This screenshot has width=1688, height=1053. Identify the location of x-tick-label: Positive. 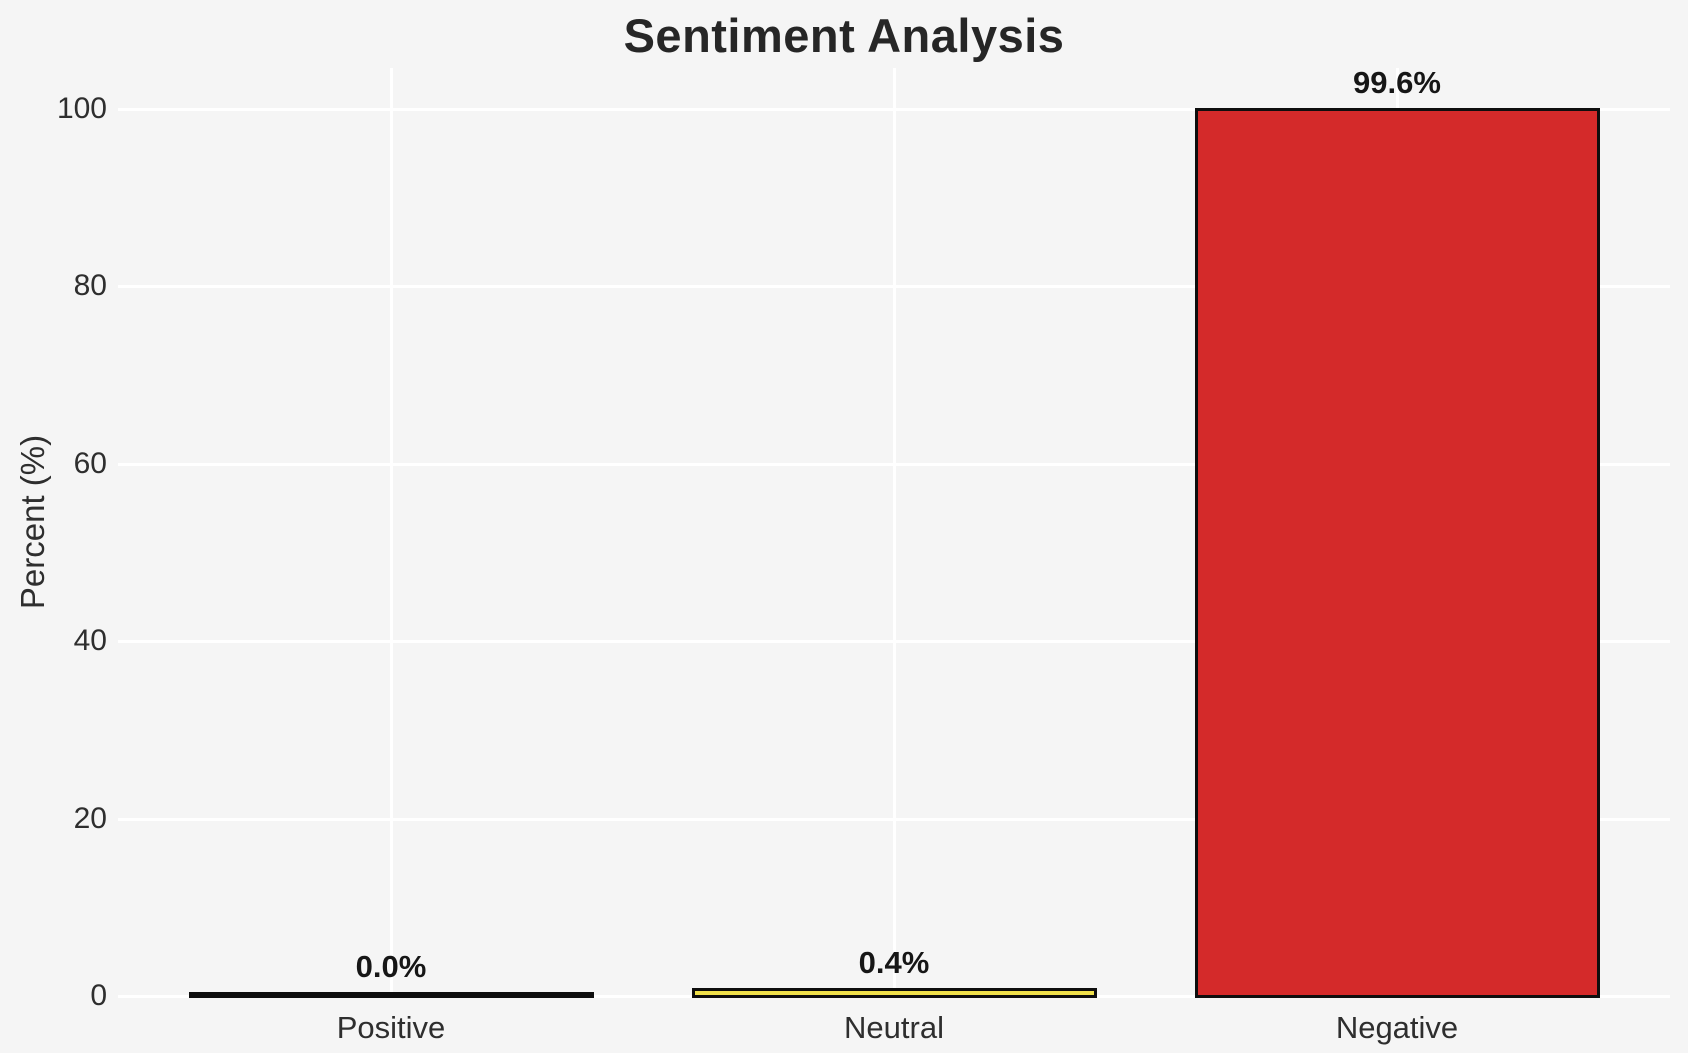
(391, 1027).